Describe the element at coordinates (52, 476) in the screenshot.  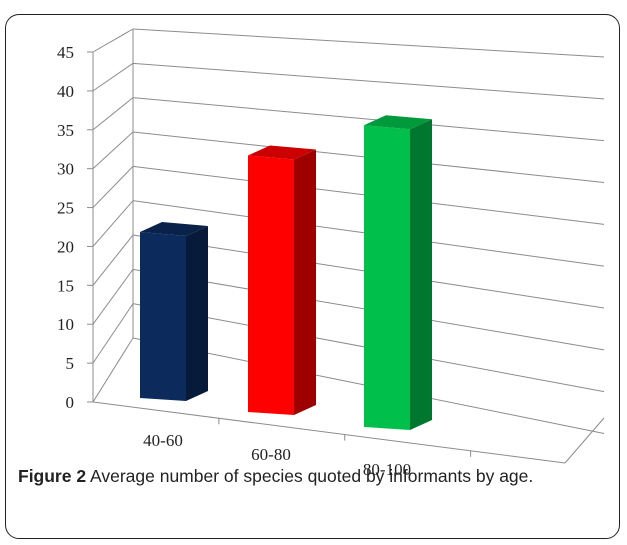
I see `caption-label: Figure 2` at that location.